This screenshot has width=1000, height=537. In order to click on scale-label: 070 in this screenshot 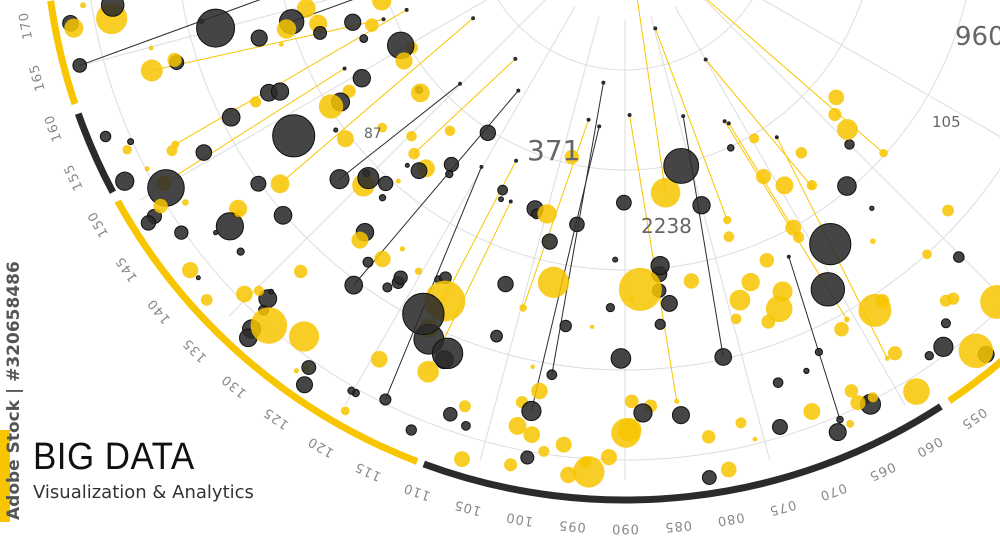, I will do `click(832, 492)`.